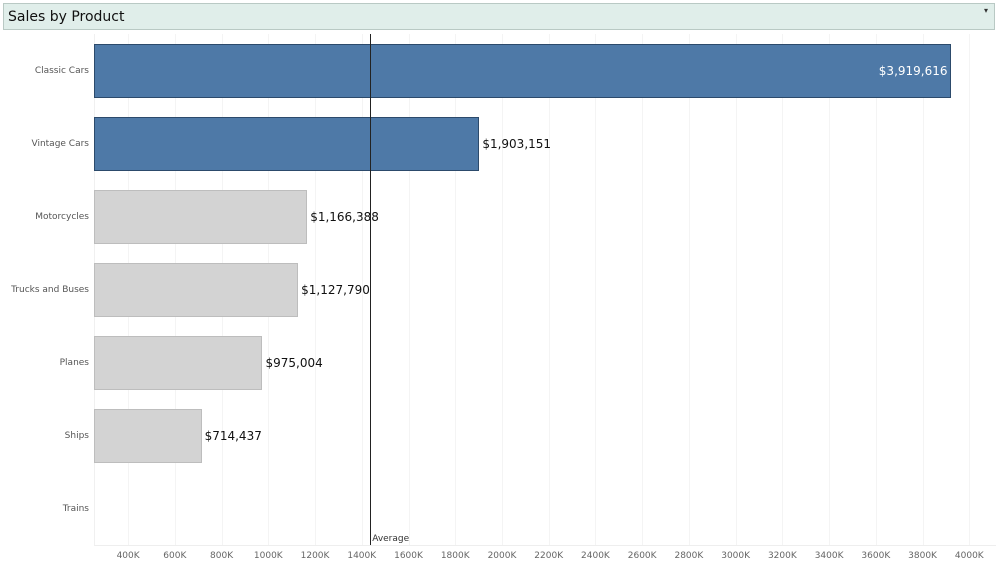  I want to click on x-tick-label: 2400K, so click(595, 556).